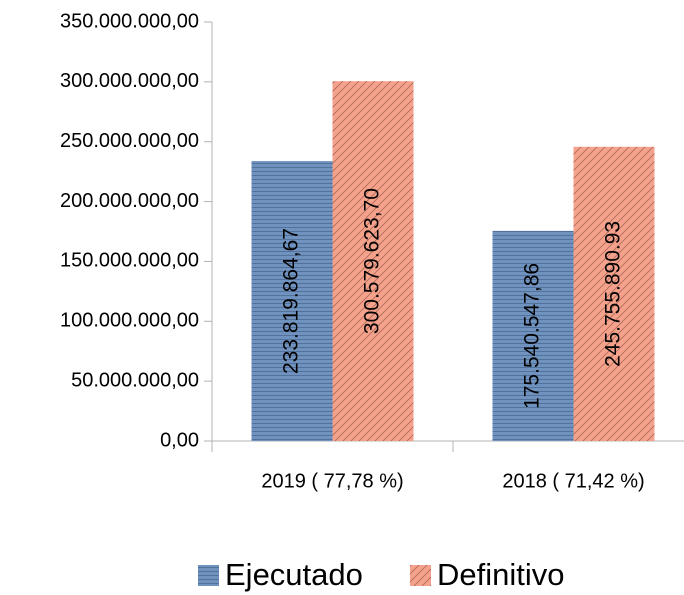  Describe the element at coordinates (573, 481) in the screenshot. I see `x-tick-label: 2018 ( 71,42 %)` at that location.